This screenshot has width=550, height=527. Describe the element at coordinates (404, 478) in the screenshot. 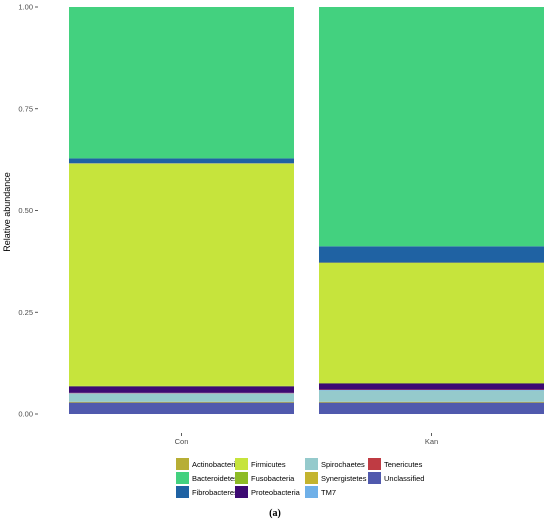

I see `legend-label-unclassified: Unclassified` at that location.